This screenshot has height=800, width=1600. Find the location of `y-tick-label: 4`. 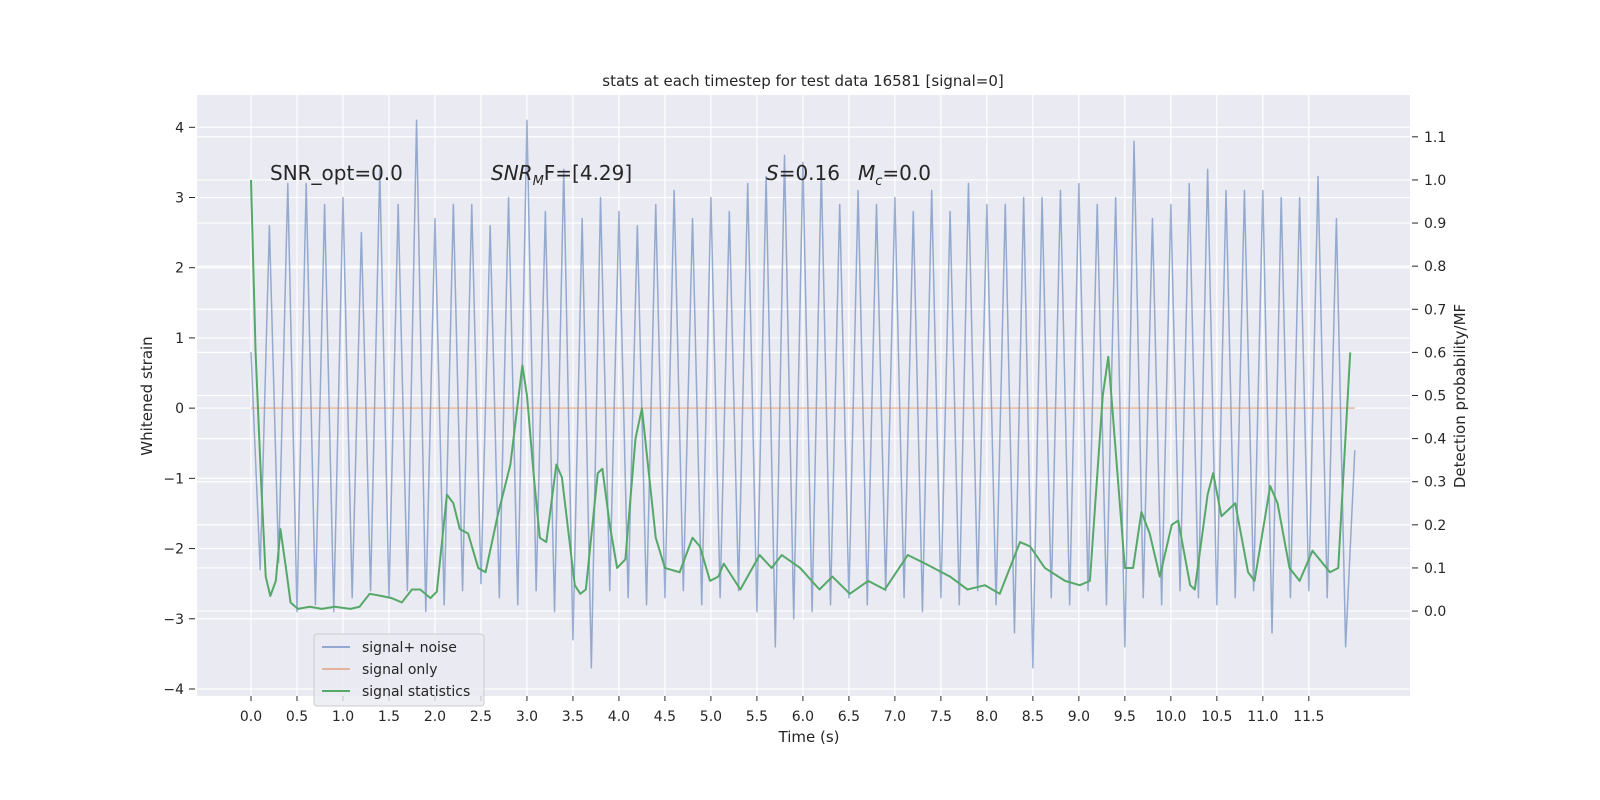

y-tick-label: 4 is located at coordinates (179, 128).